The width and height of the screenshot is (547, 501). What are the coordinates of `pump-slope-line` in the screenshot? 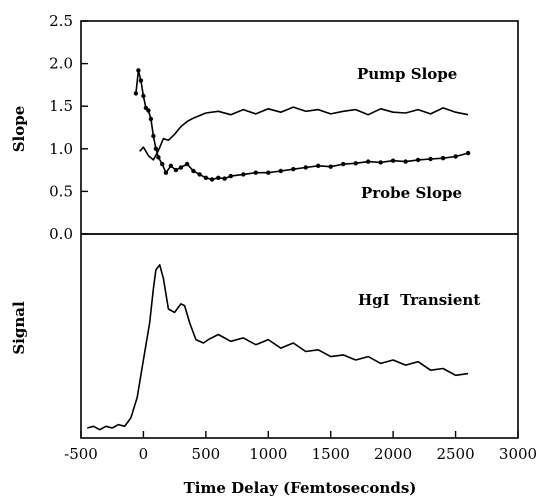 It's located at (304, 133).